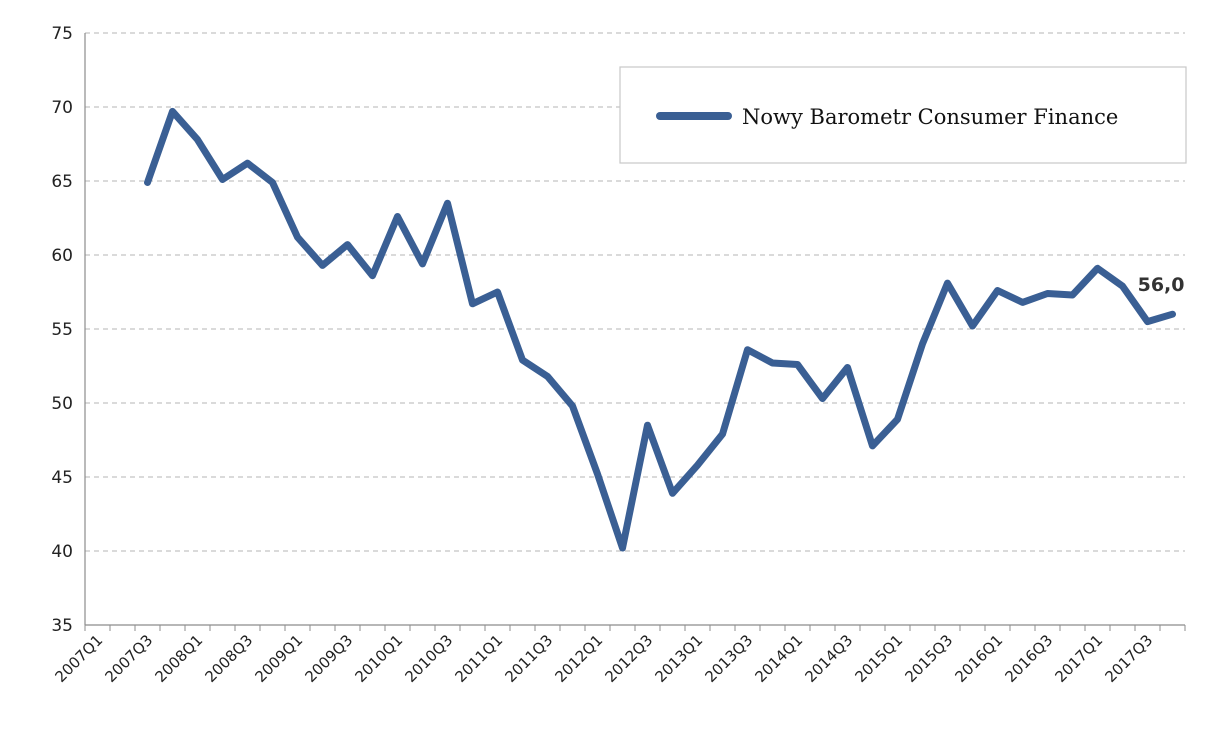 This screenshot has width=1226, height=742. I want to click on end-value-label: 56,0, so click(1161, 285).